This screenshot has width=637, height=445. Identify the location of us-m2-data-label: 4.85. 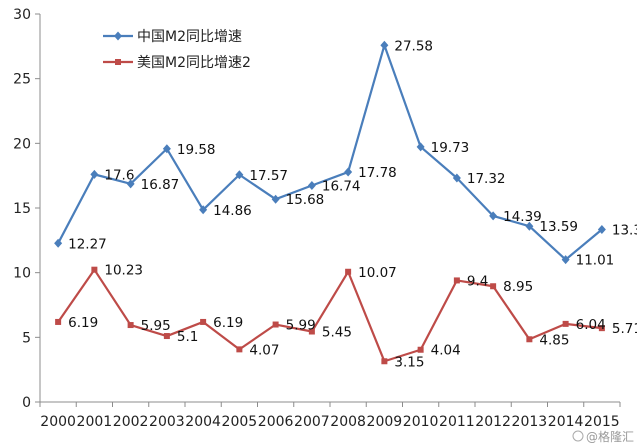
(554, 340).